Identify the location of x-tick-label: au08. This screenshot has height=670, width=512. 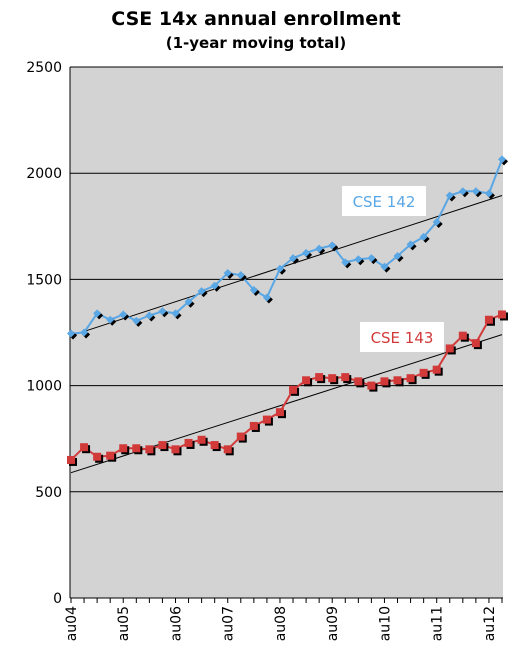
(281, 623).